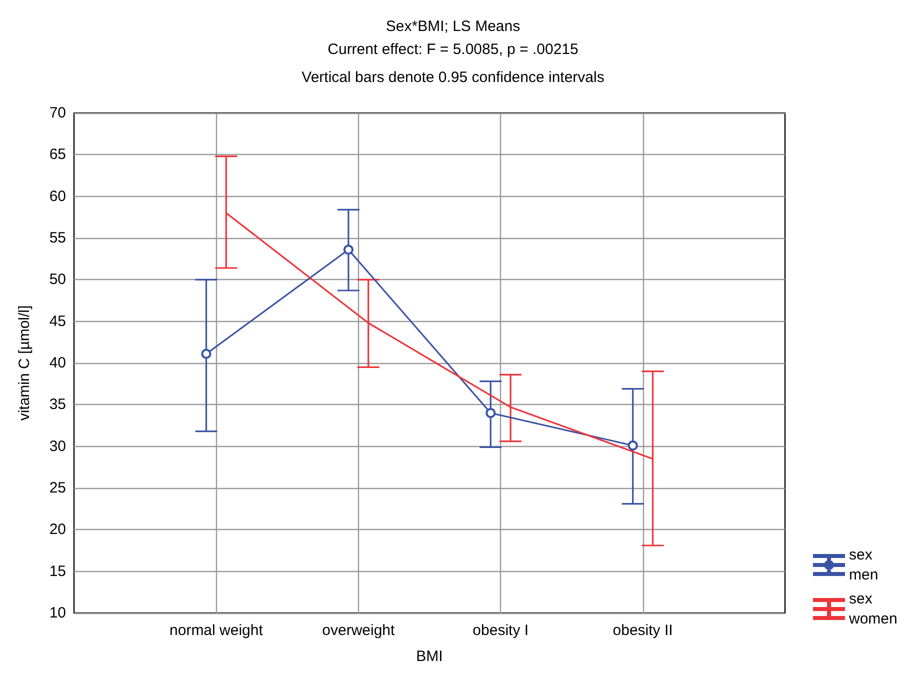  Describe the element at coordinates (57, 613) in the screenshot. I see `y-tick-label: 10` at that location.